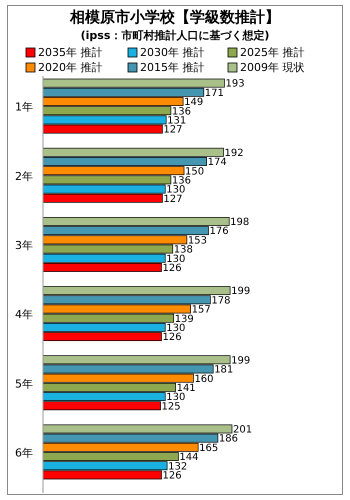 The height and width of the screenshot is (500, 350). What do you see at coordinates (172, 67) in the screenshot?
I see `legend-label: 2015年 推計` at bounding box center [172, 67].